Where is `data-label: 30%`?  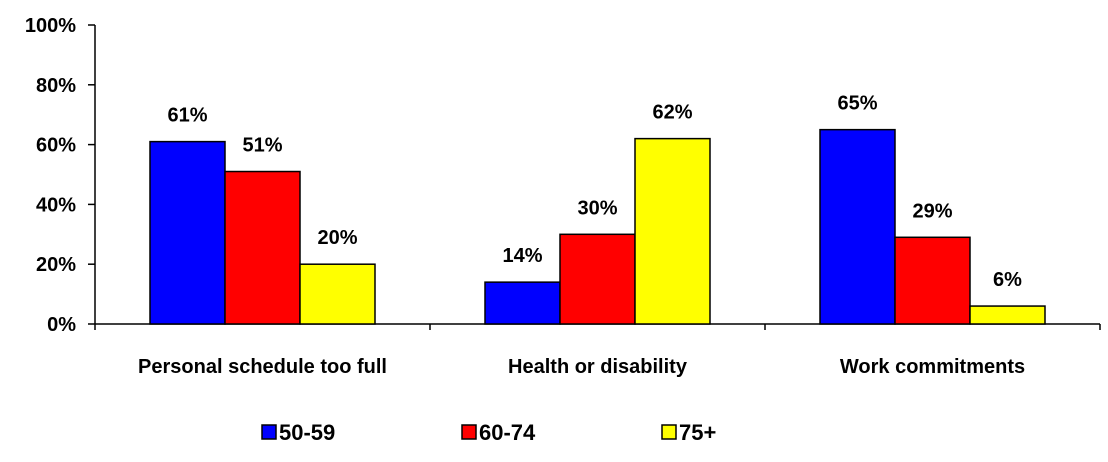
data-label: 30% is located at coordinates (597, 208).